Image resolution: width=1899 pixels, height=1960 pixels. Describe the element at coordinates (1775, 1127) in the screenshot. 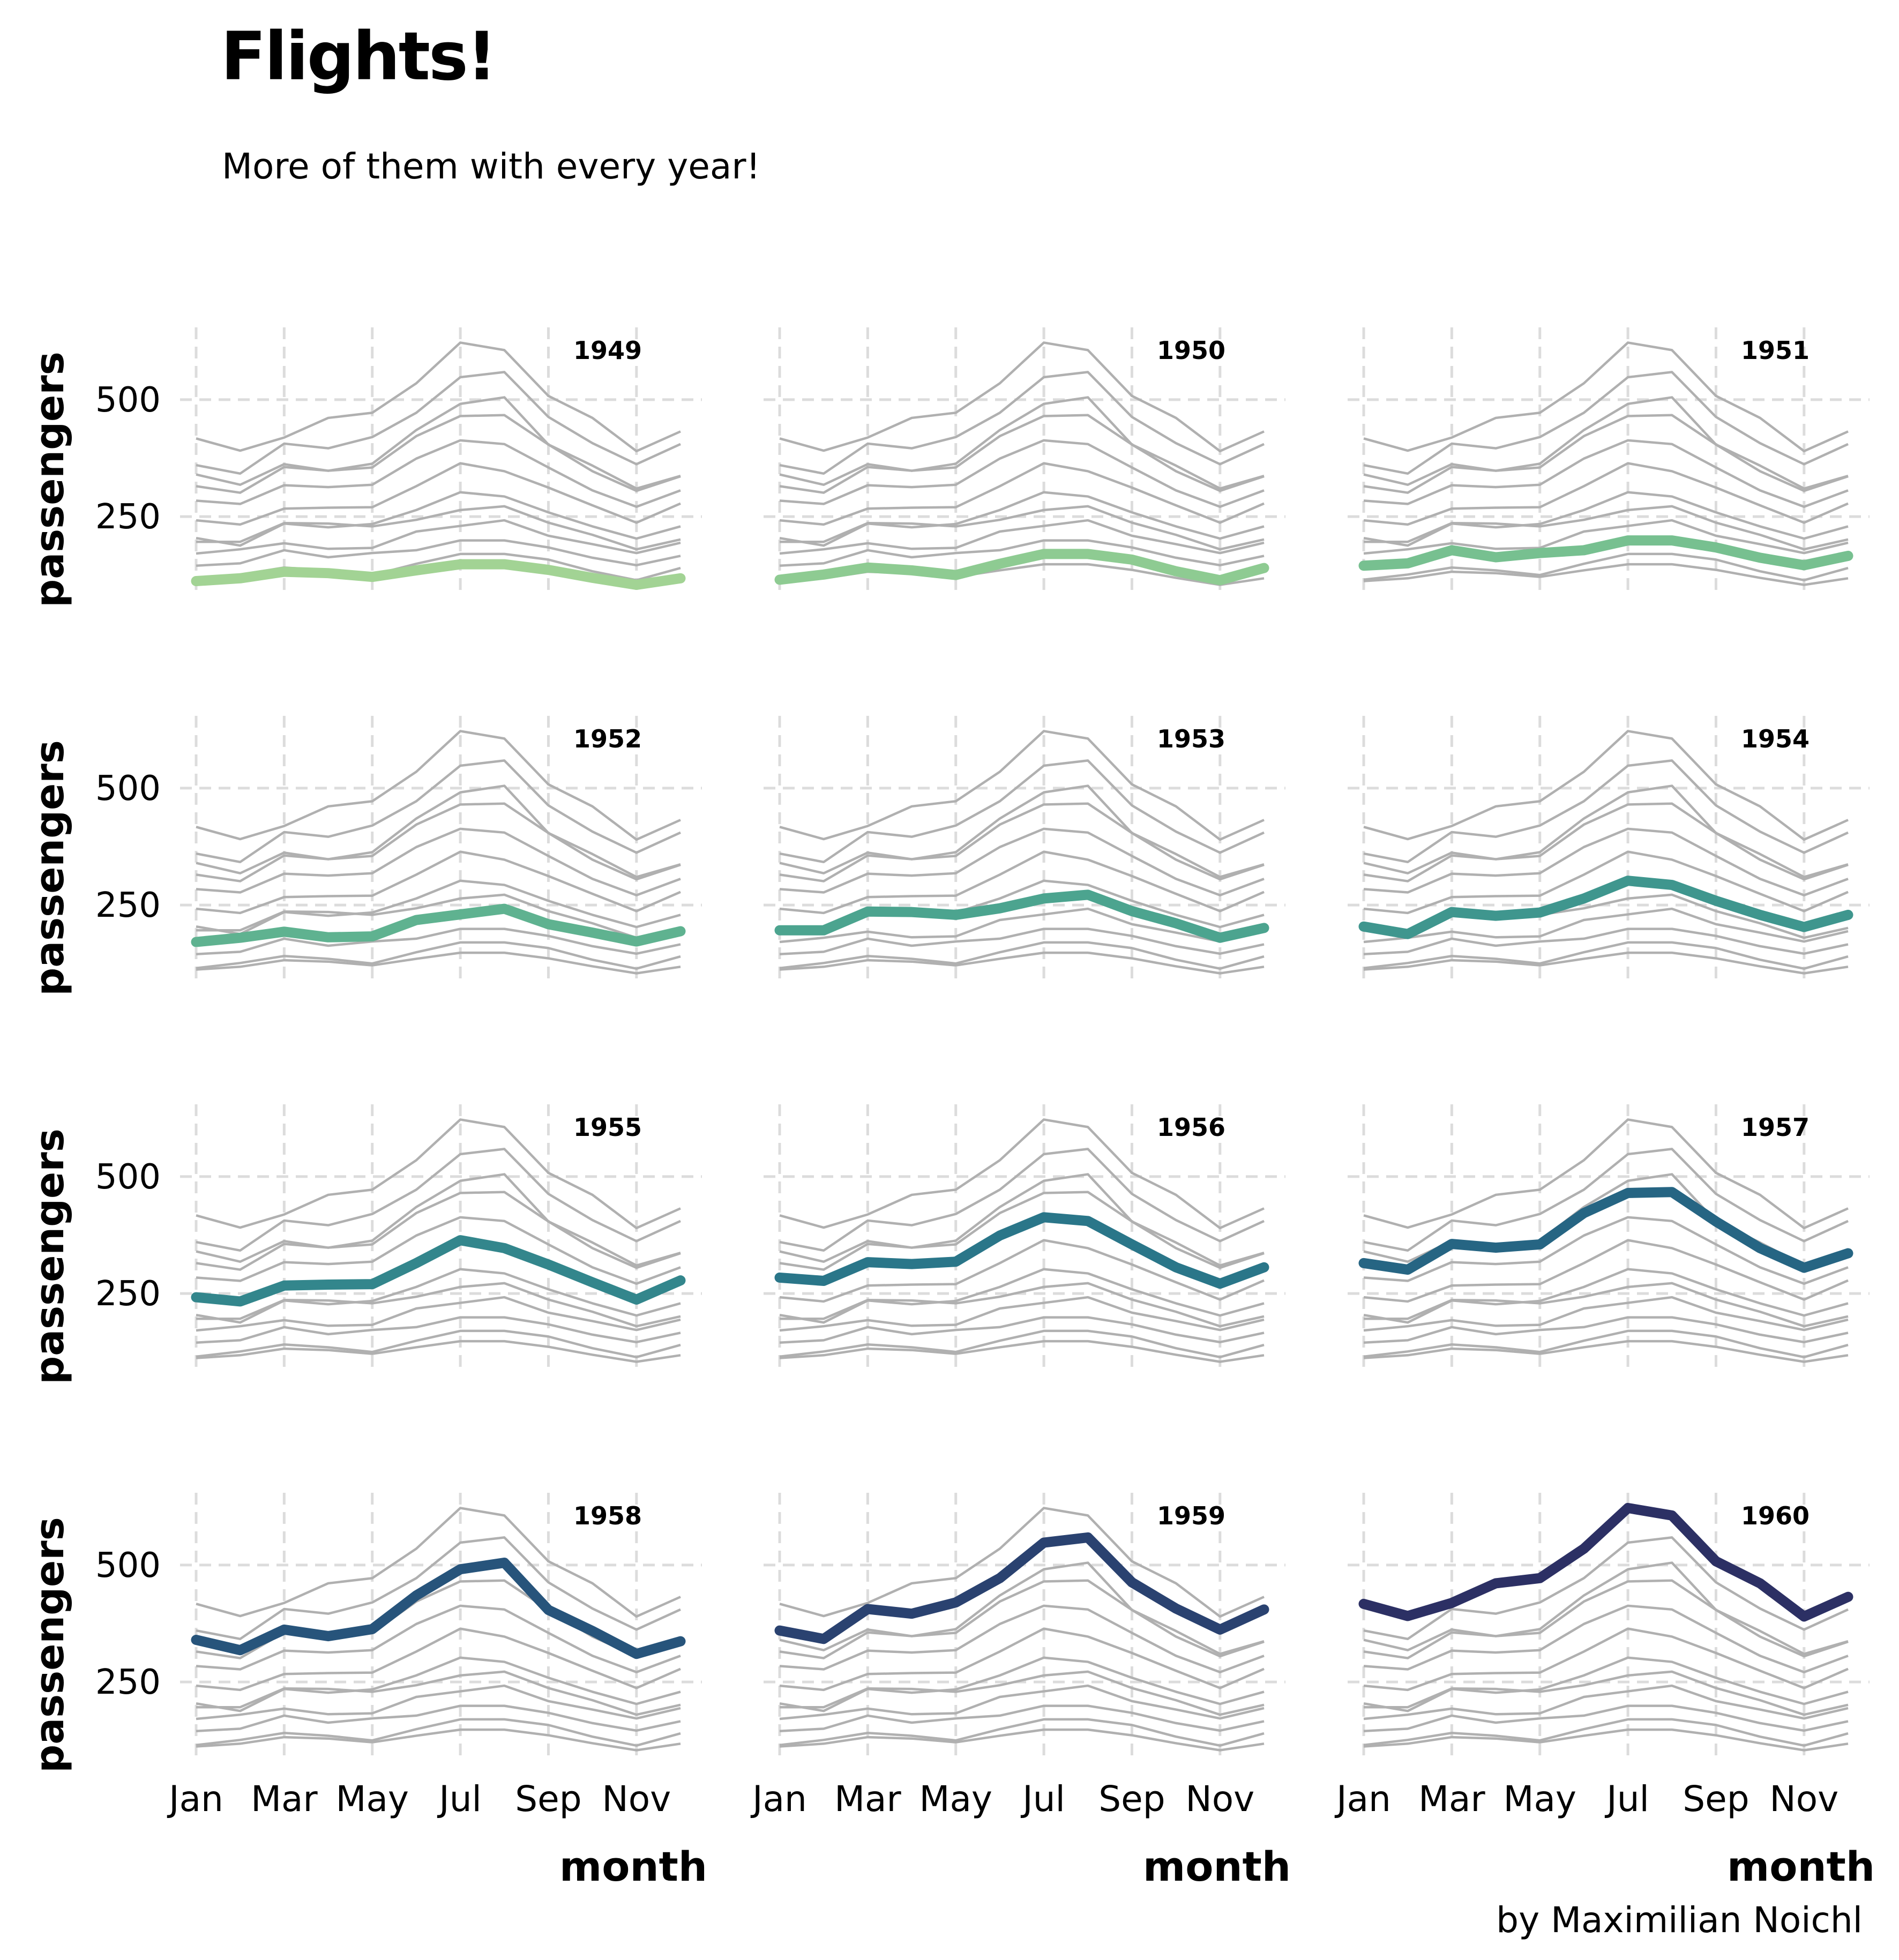

I see `panel-year-label: 1957` at that location.